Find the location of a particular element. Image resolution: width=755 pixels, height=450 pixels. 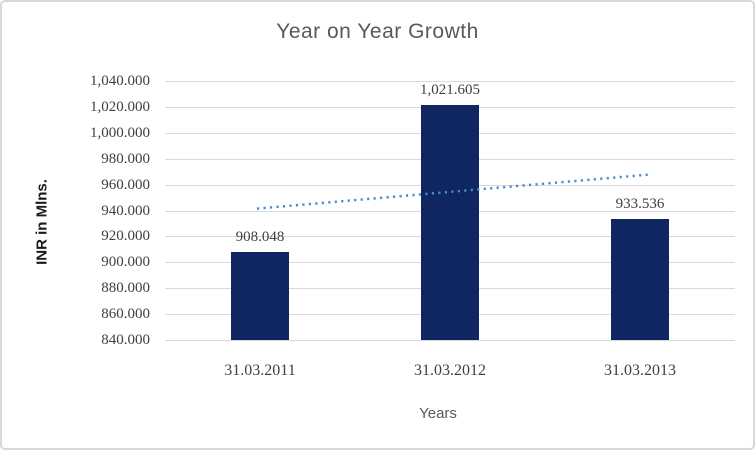

y-axis-tick-label: 1,000.000 is located at coordinates (120, 133).